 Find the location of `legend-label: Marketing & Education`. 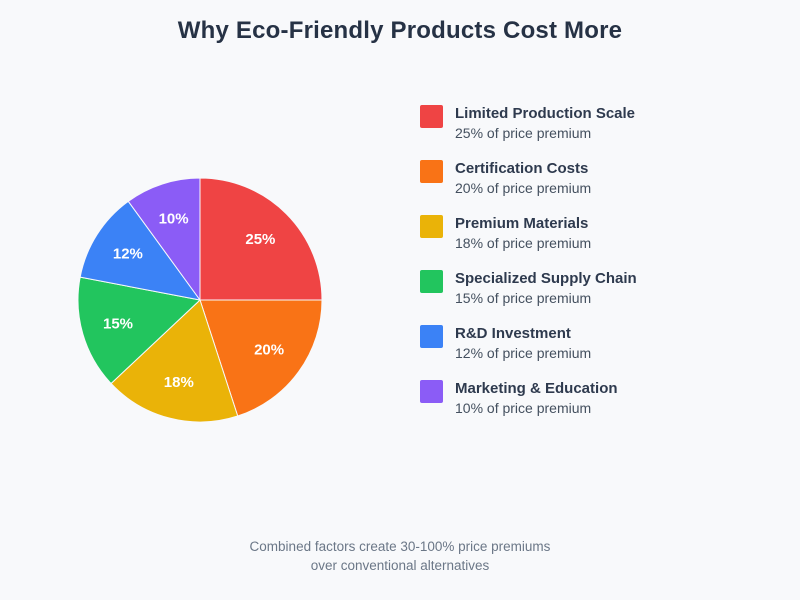

legend-label: Marketing & Education is located at coordinates (536, 388).